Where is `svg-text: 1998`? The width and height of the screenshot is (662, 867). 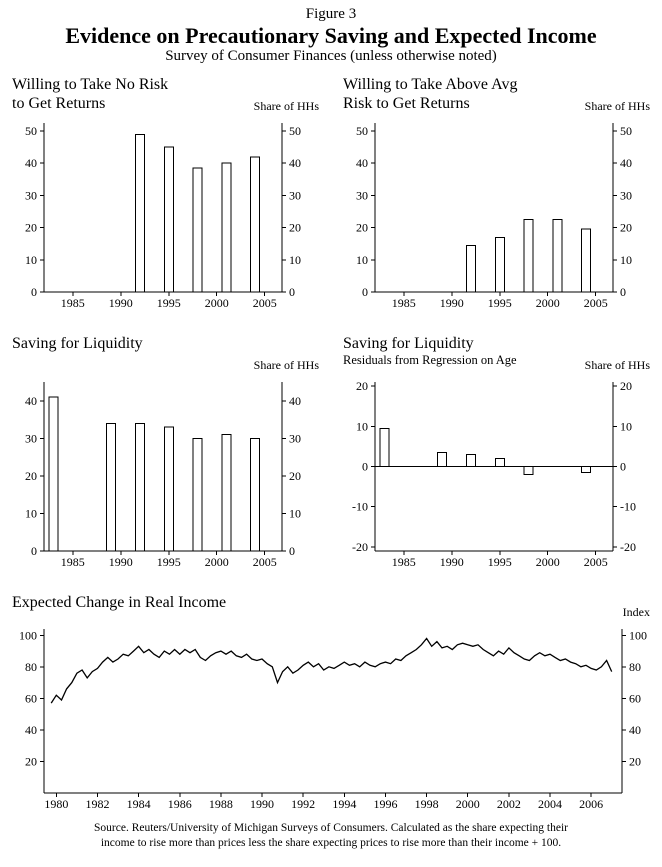
svg-text: 1998 is located at coordinates (427, 804).